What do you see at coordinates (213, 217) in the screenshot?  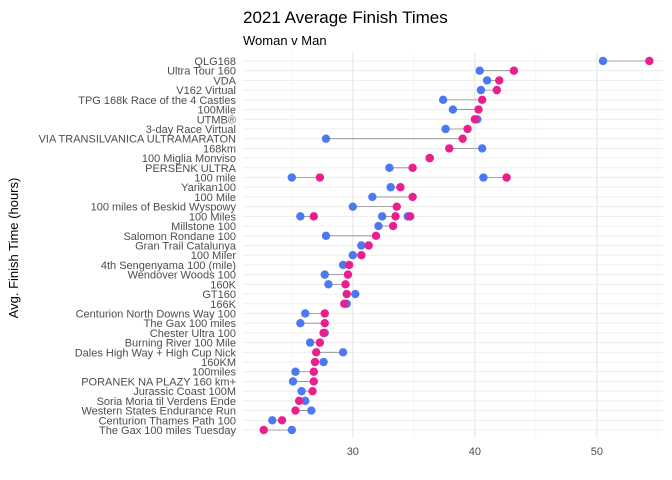 I see `category-label: 100 Miles` at bounding box center [213, 217].